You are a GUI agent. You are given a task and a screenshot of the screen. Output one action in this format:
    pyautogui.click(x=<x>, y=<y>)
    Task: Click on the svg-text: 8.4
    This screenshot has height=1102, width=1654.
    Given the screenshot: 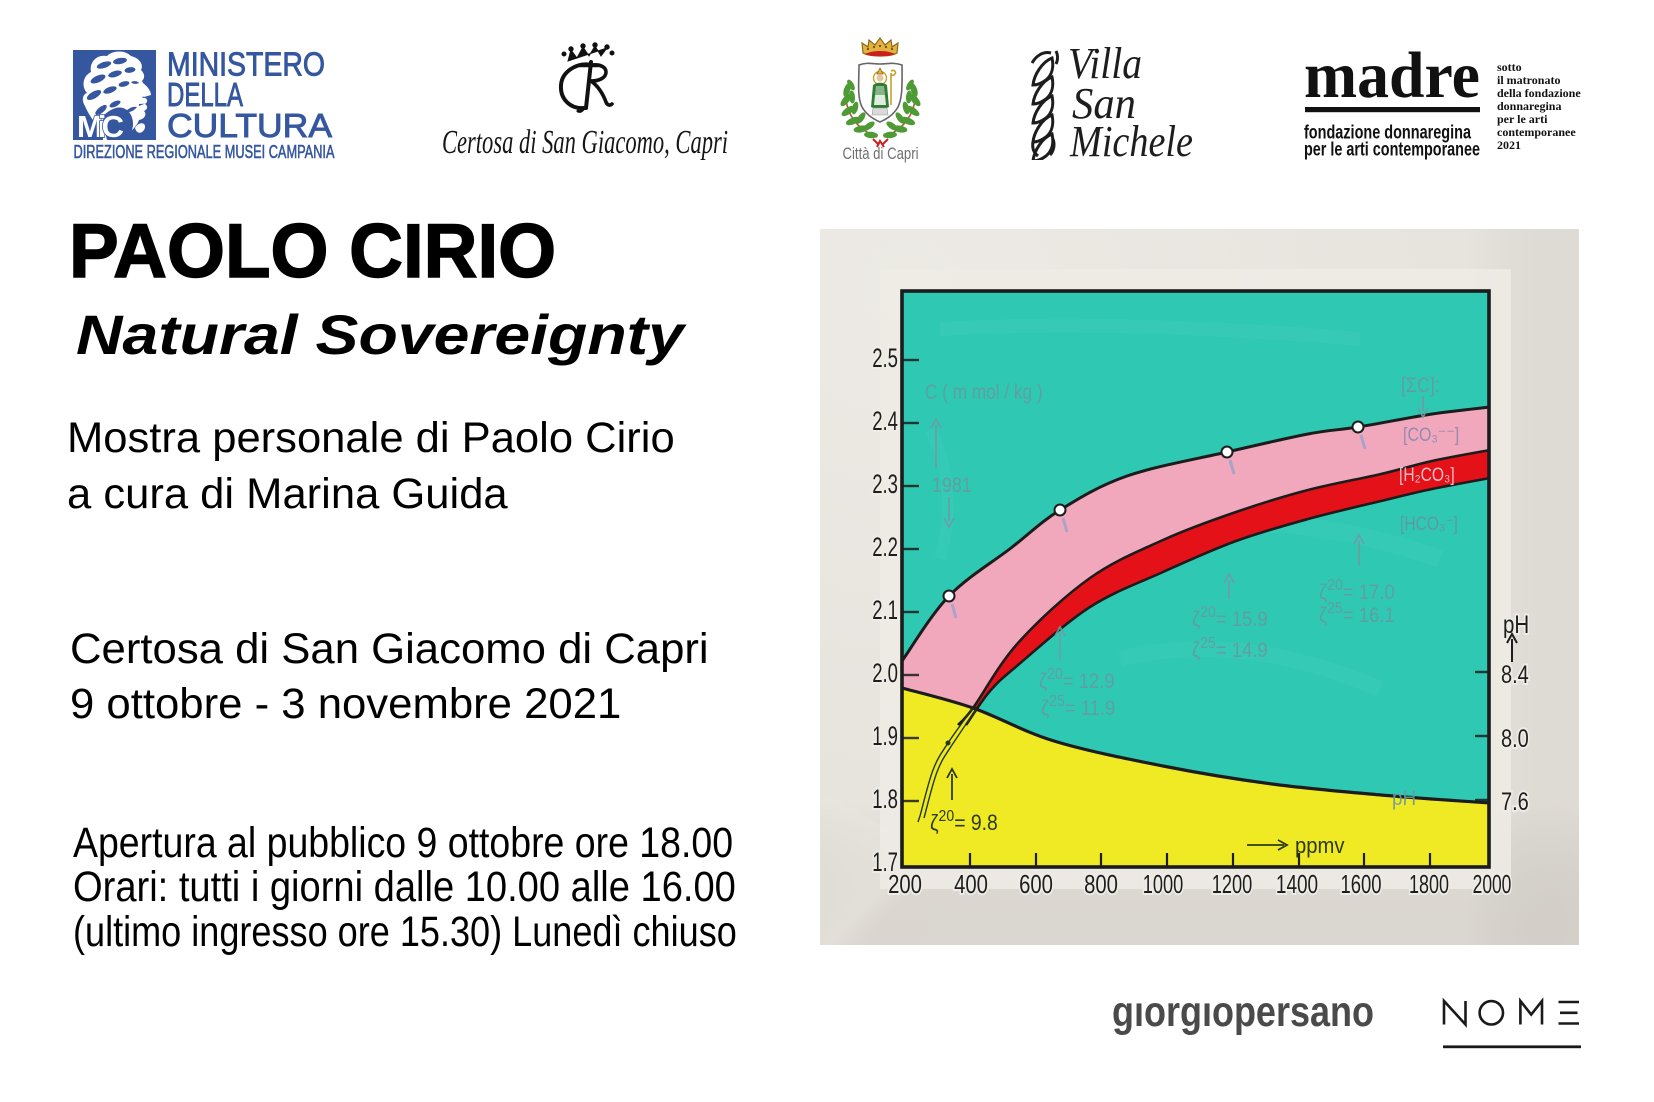 What is the action you would take?
    pyautogui.click(x=1515, y=675)
    